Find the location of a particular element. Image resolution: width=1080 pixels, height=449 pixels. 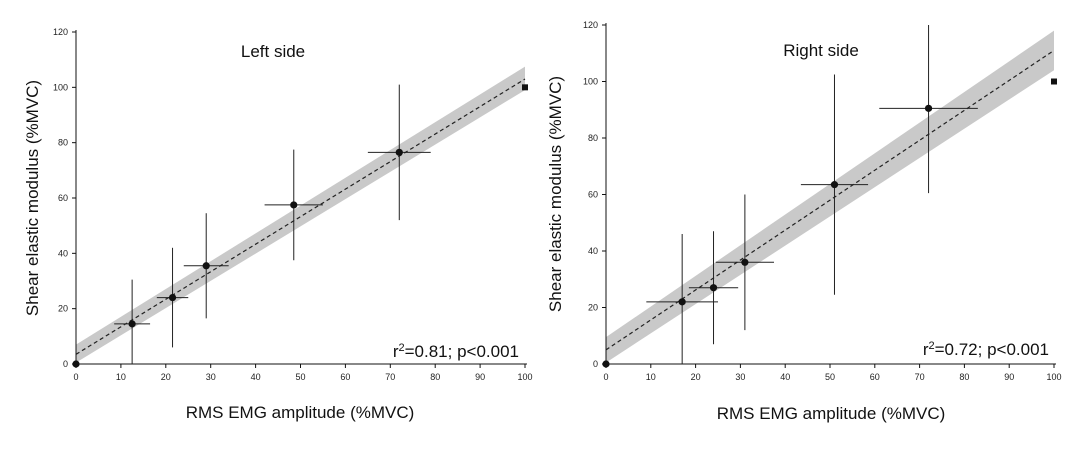

chart-left-y-tick-label: 20 is located at coordinates (63, 309).